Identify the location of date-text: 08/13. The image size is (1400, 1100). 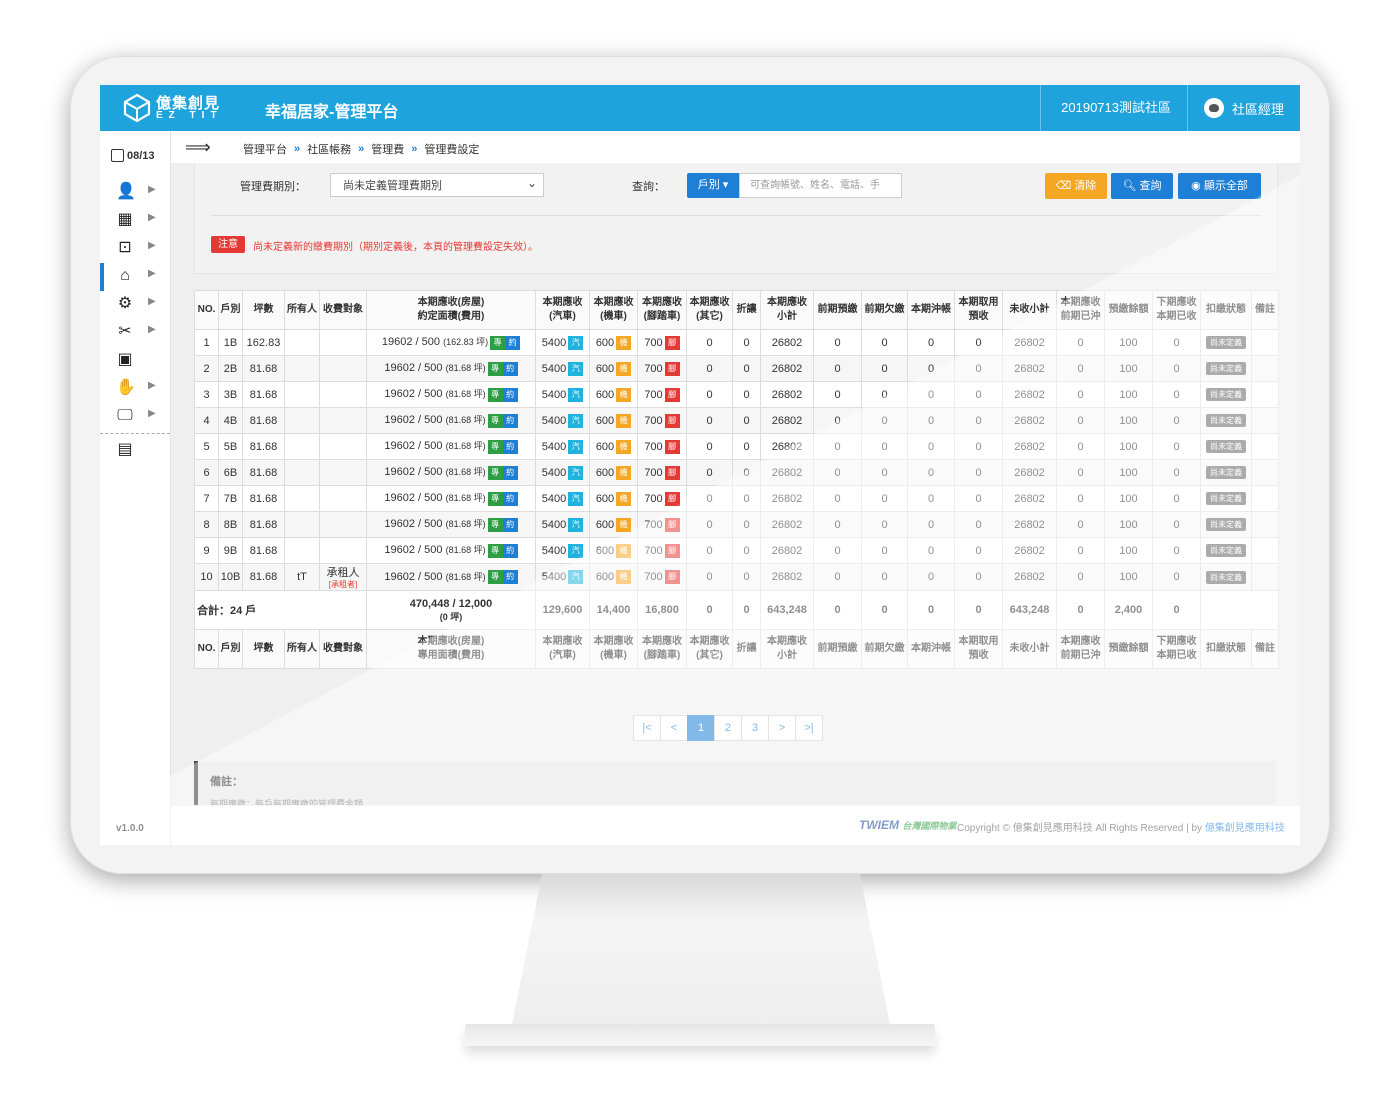
(141, 155).